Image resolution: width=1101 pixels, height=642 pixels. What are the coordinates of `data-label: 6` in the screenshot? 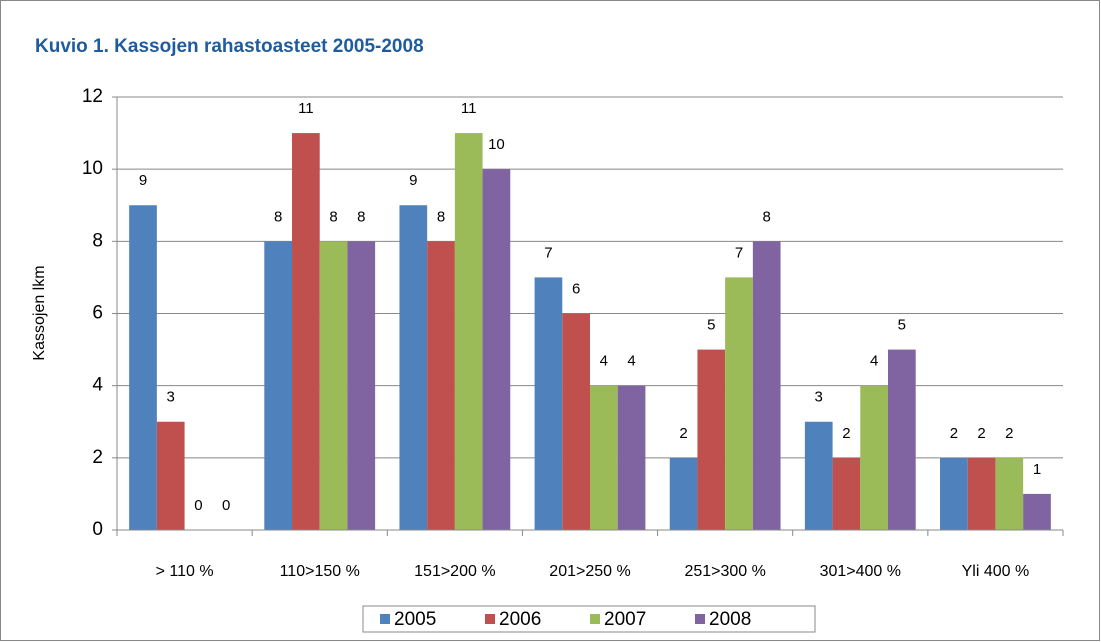 It's located at (576, 288).